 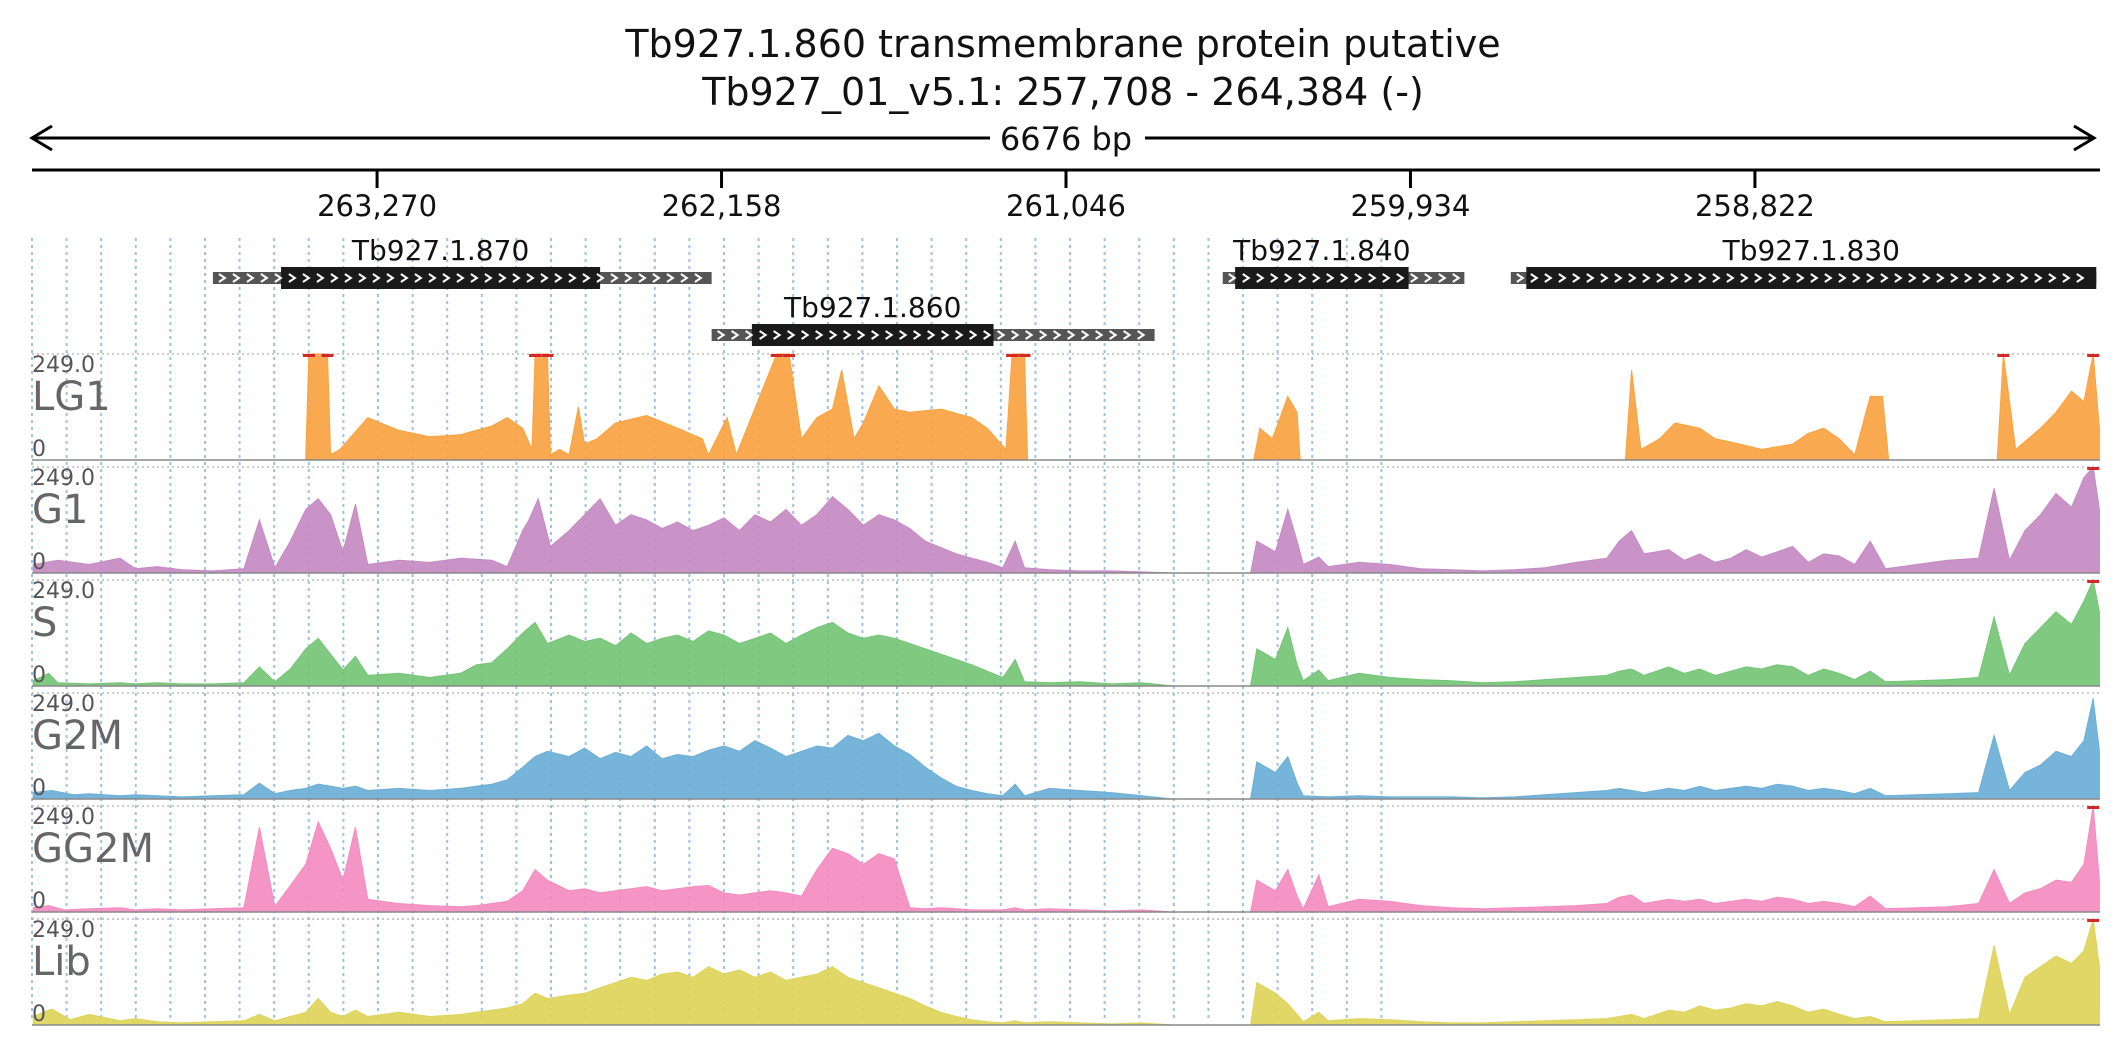 I want to click on gene-label: Tb927.1.830, so click(x=1811, y=250).